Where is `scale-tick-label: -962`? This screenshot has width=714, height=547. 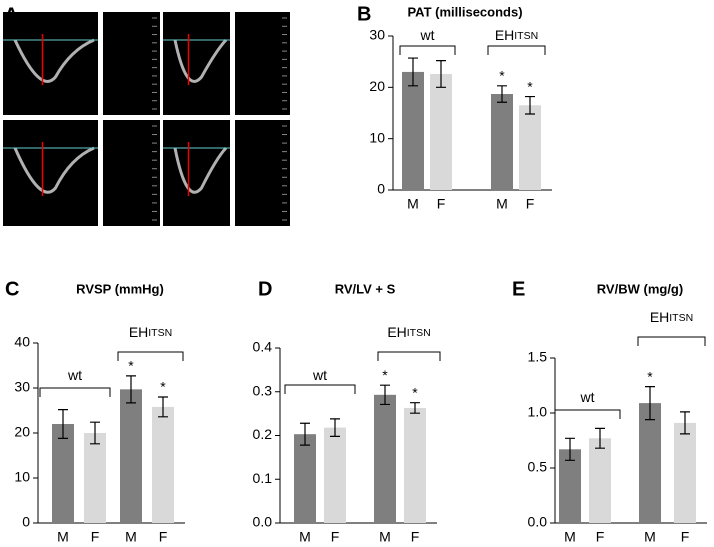 scale-tick-label: -962 is located at coordinates (257, 107).